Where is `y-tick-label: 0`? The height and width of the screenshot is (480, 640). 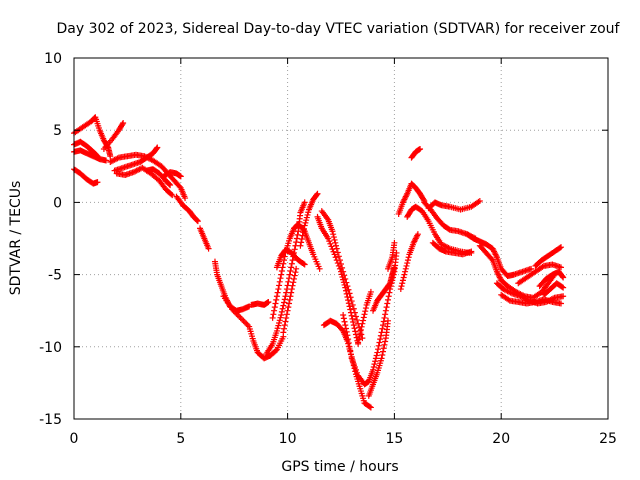 y-tick-label: 0 is located at coordinates (57, 203).